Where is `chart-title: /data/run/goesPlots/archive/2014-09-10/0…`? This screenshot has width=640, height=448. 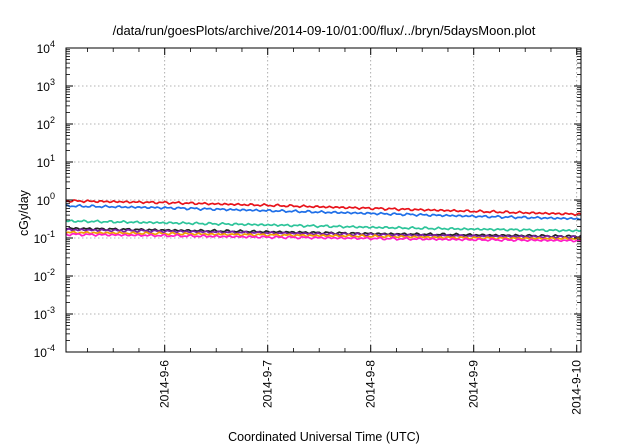 chart-title: /data/run/goesPlots/archive/2014-09-10/0… is located at coordinates (324, 30).